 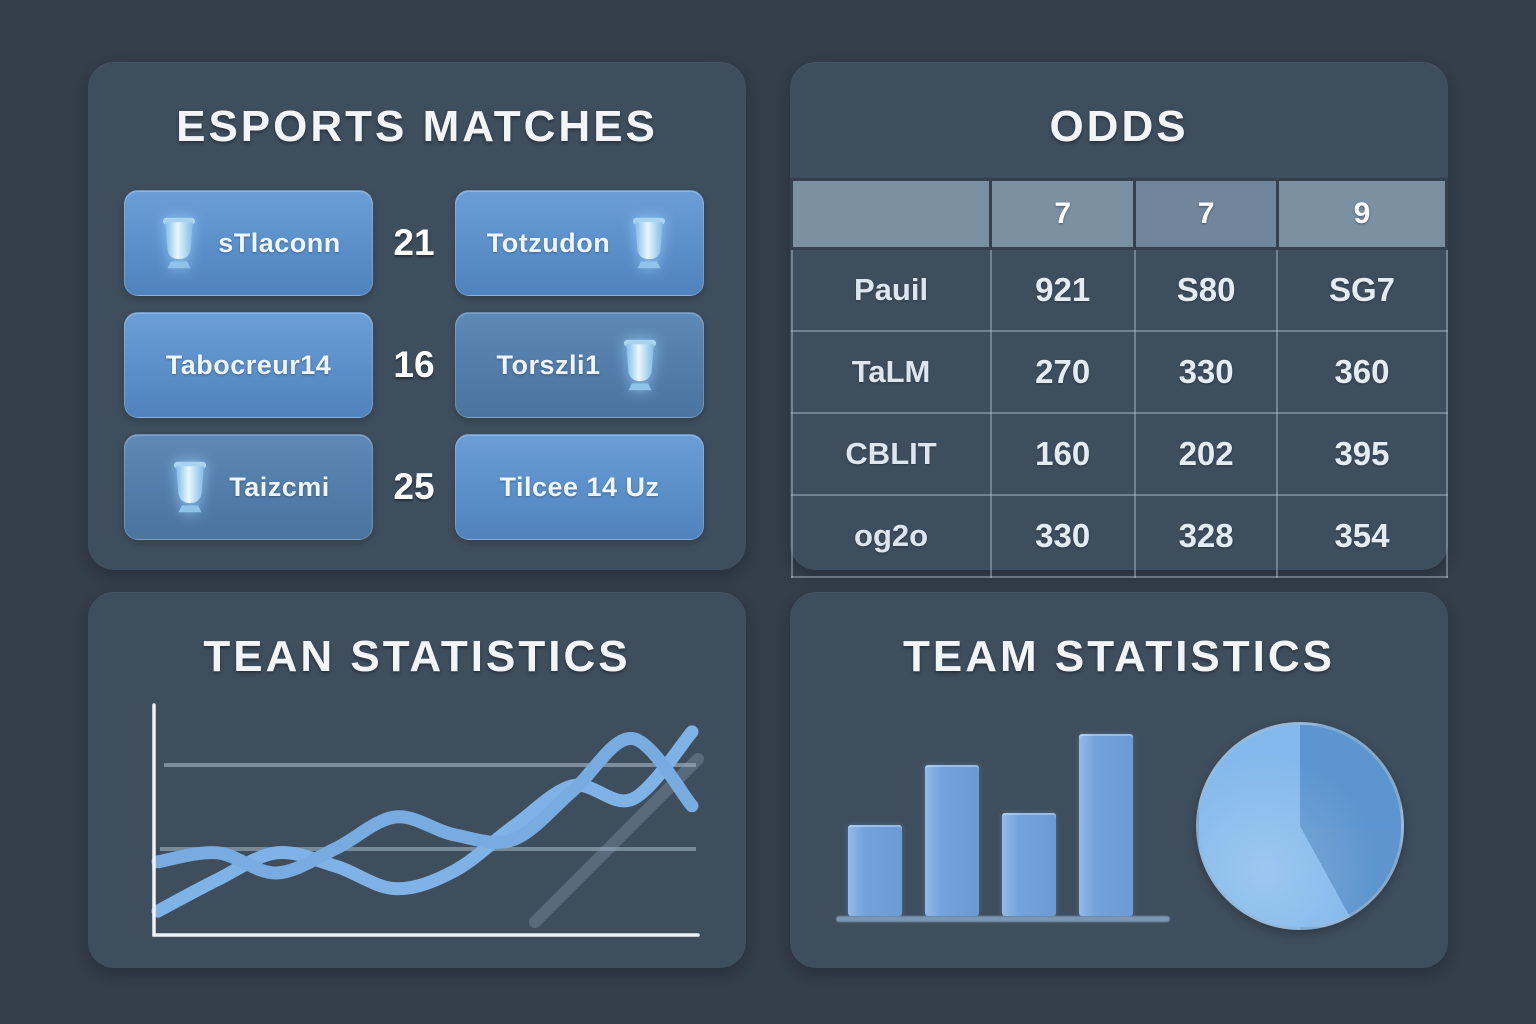 I want to click on odds-value-cell: S80, so click(x=1206, y=289).